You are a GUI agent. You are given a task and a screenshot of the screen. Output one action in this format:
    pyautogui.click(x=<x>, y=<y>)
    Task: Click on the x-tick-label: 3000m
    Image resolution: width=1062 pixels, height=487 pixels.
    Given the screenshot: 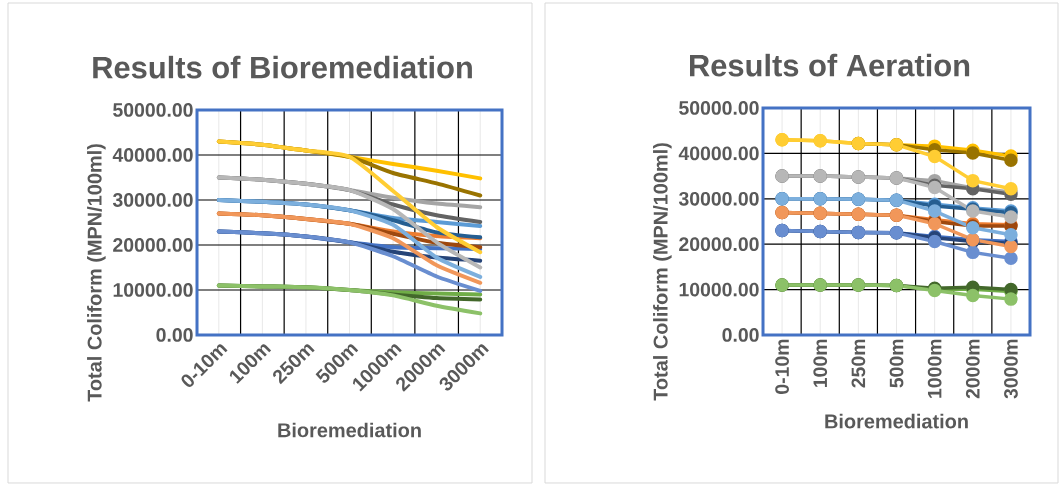 What is the action you would take?
    pyautogui.click(x=1011, y=369)
    